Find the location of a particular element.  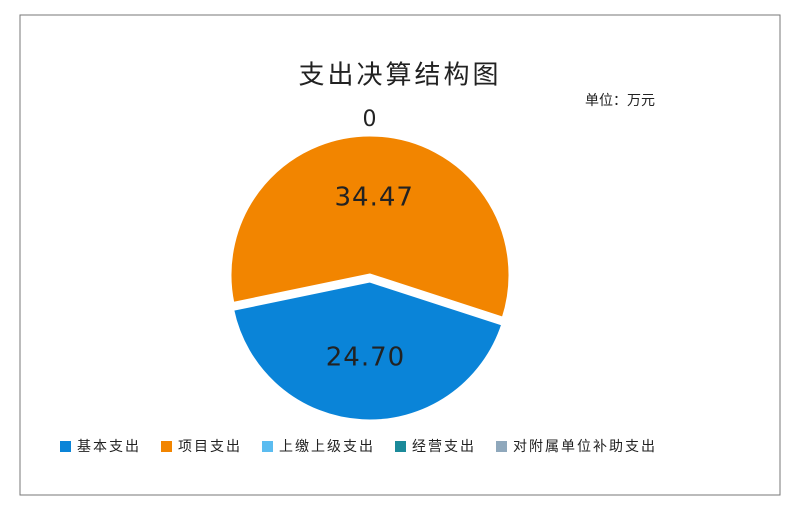

chart-title: 支出决算结构图 is located at coordinates (399, 76).